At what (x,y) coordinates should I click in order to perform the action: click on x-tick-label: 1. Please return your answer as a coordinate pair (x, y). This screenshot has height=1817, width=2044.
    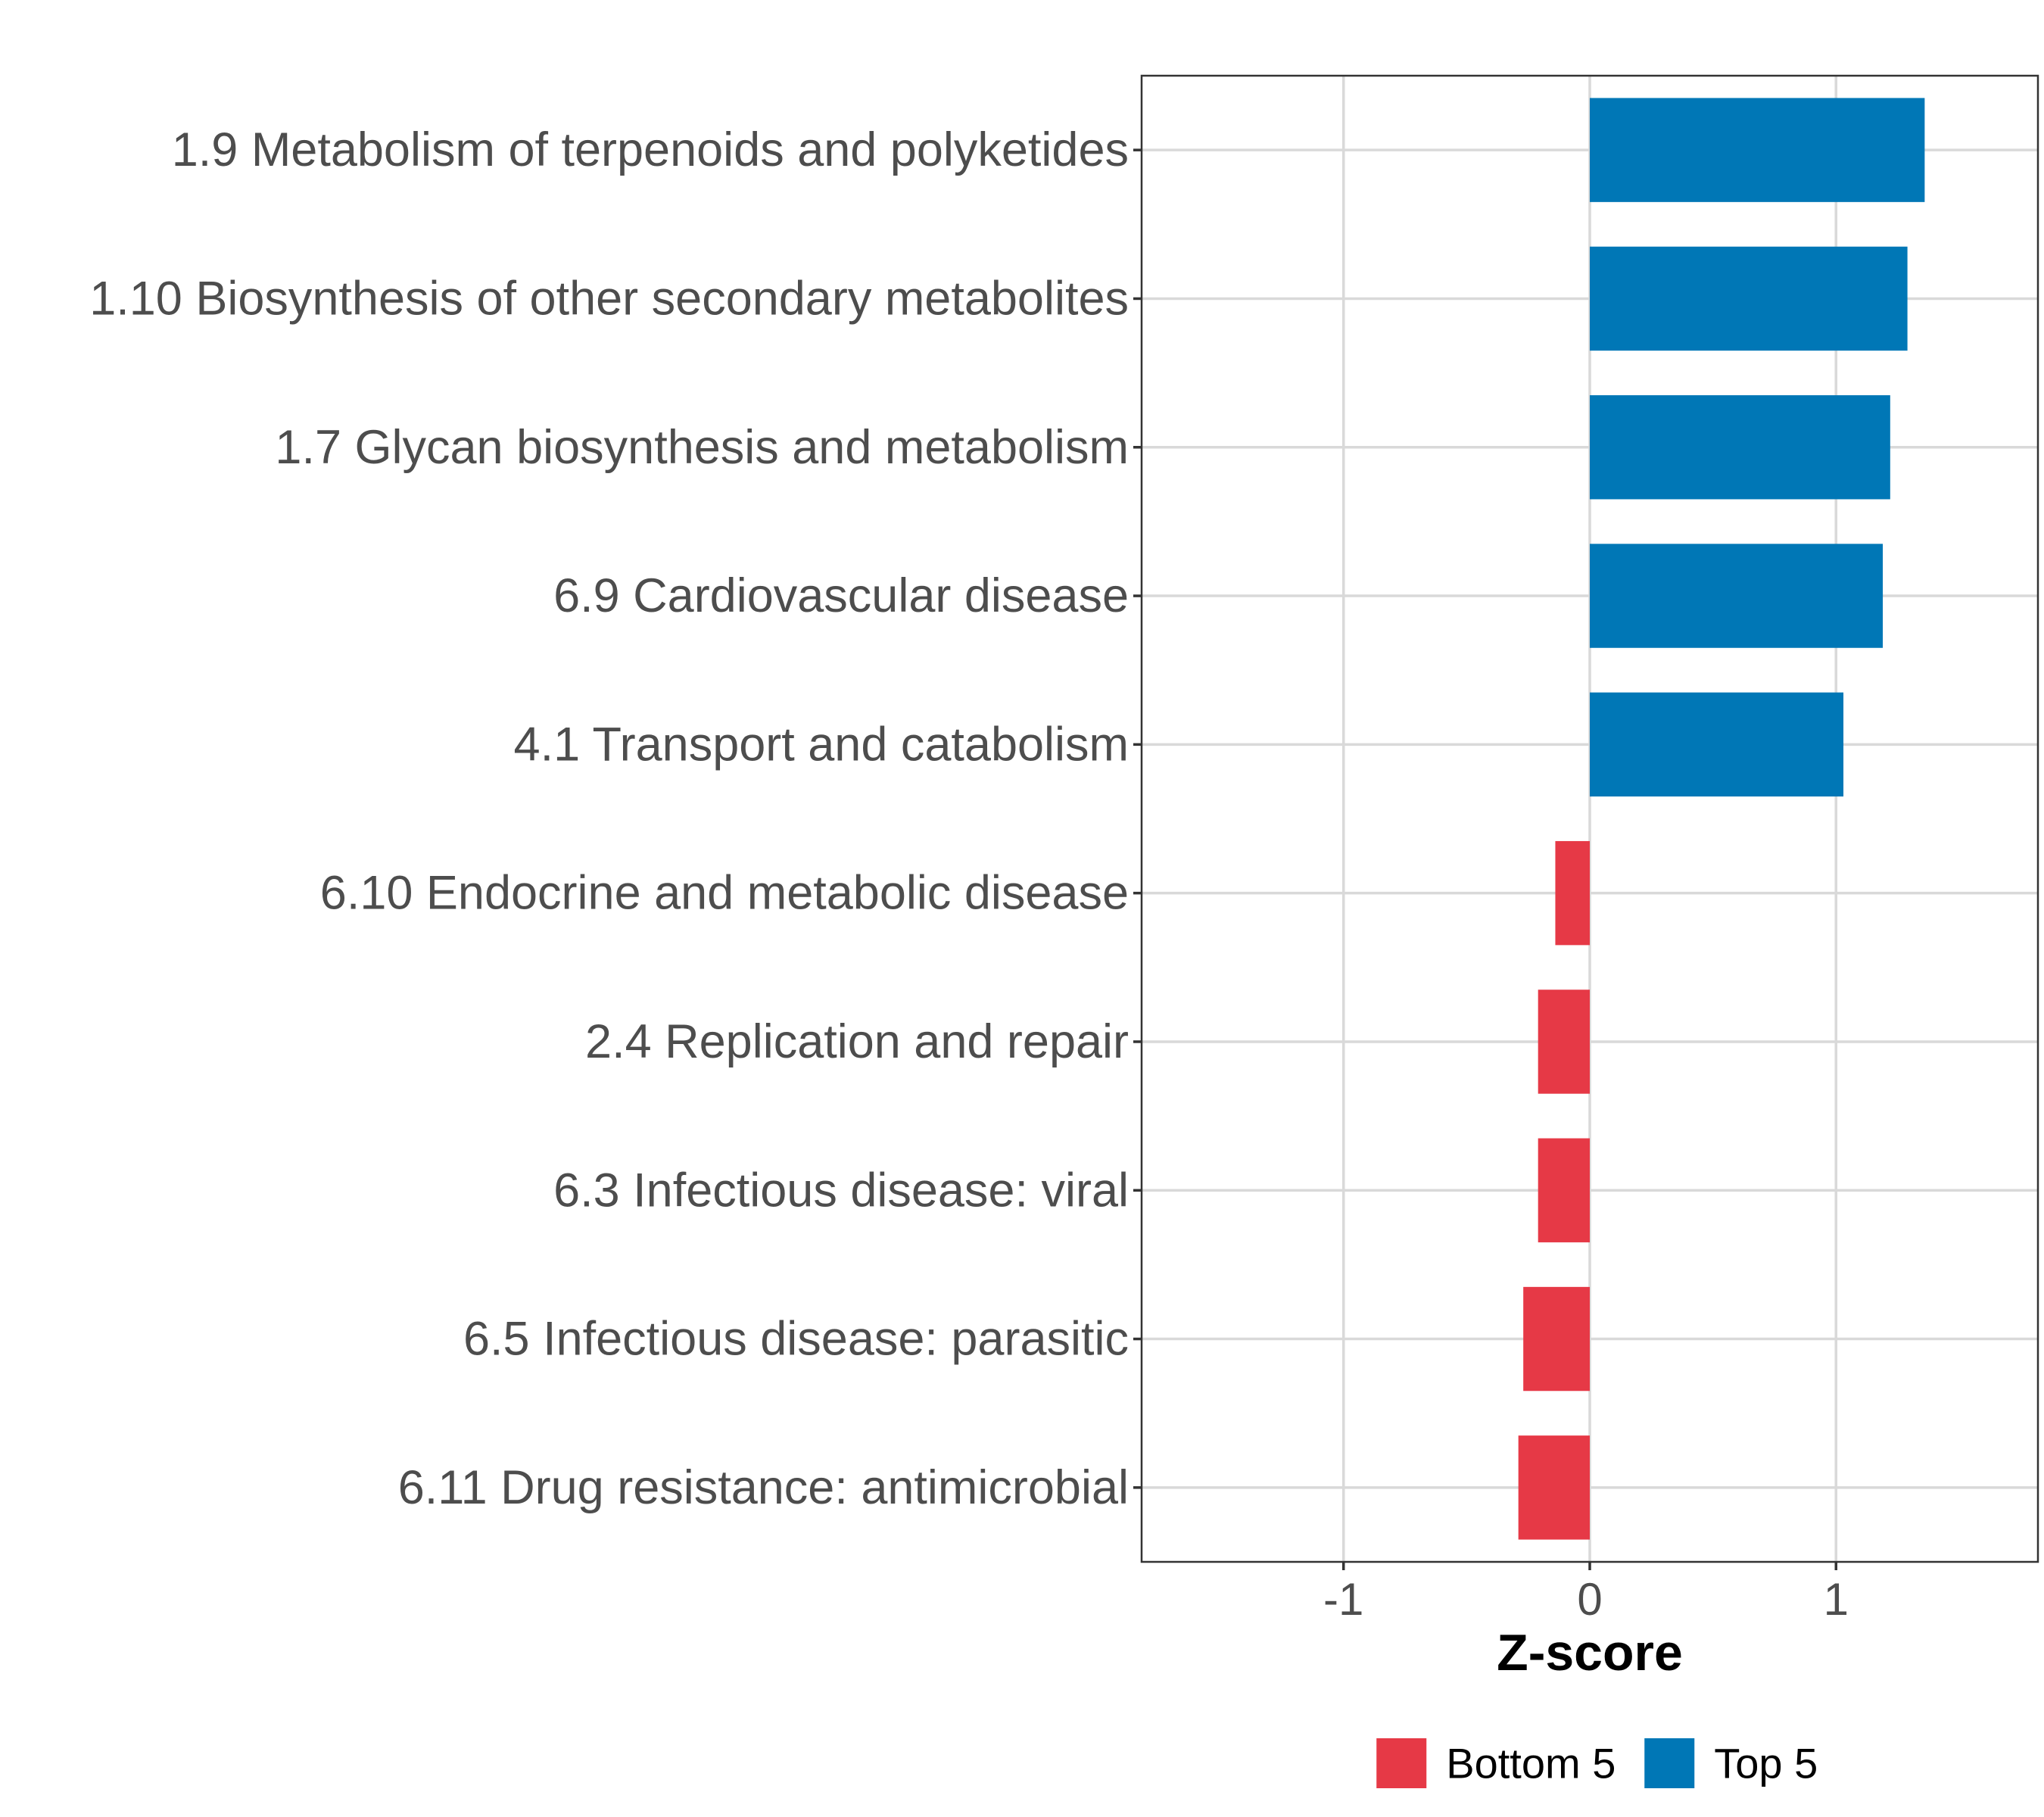
    Looking at the image, I should click on (1836, 1599).